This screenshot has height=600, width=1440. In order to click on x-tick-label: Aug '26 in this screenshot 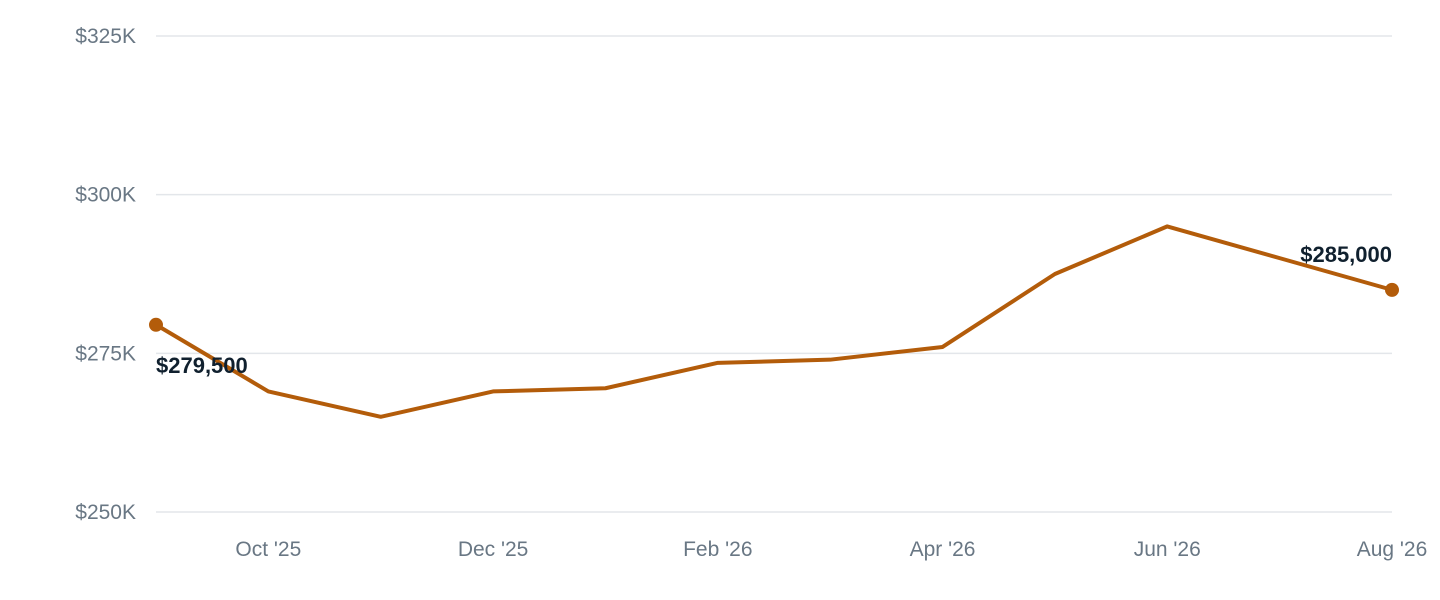, I will do `click(1392, 549)`.